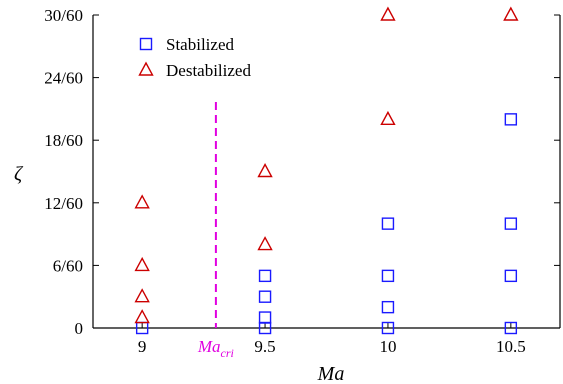  Describe the element at coordinates (68, 265) in the screenshot. I see `y-tick-label: 6/60` at that location.